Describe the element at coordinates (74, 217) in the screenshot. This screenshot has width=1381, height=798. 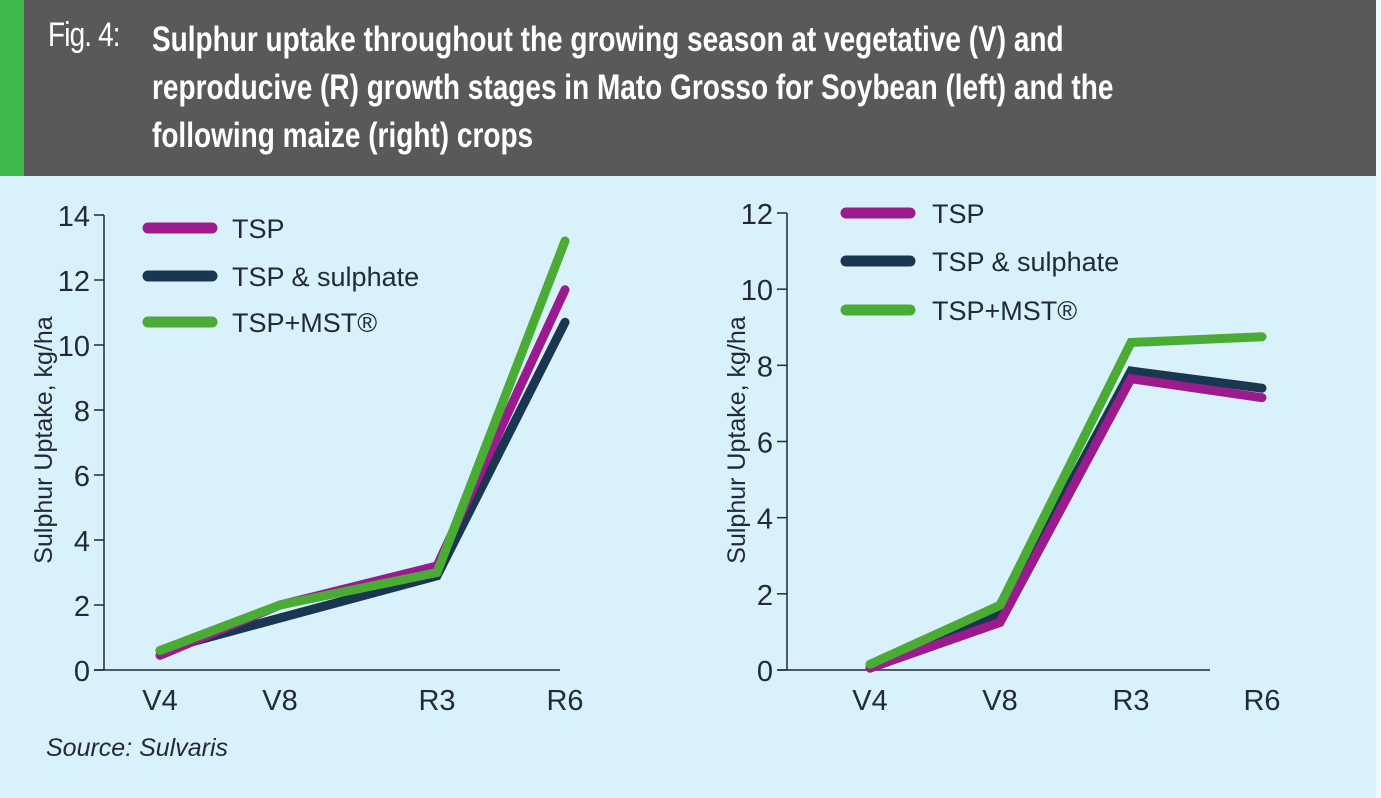
I see `y-tick-label: 14` at that location.